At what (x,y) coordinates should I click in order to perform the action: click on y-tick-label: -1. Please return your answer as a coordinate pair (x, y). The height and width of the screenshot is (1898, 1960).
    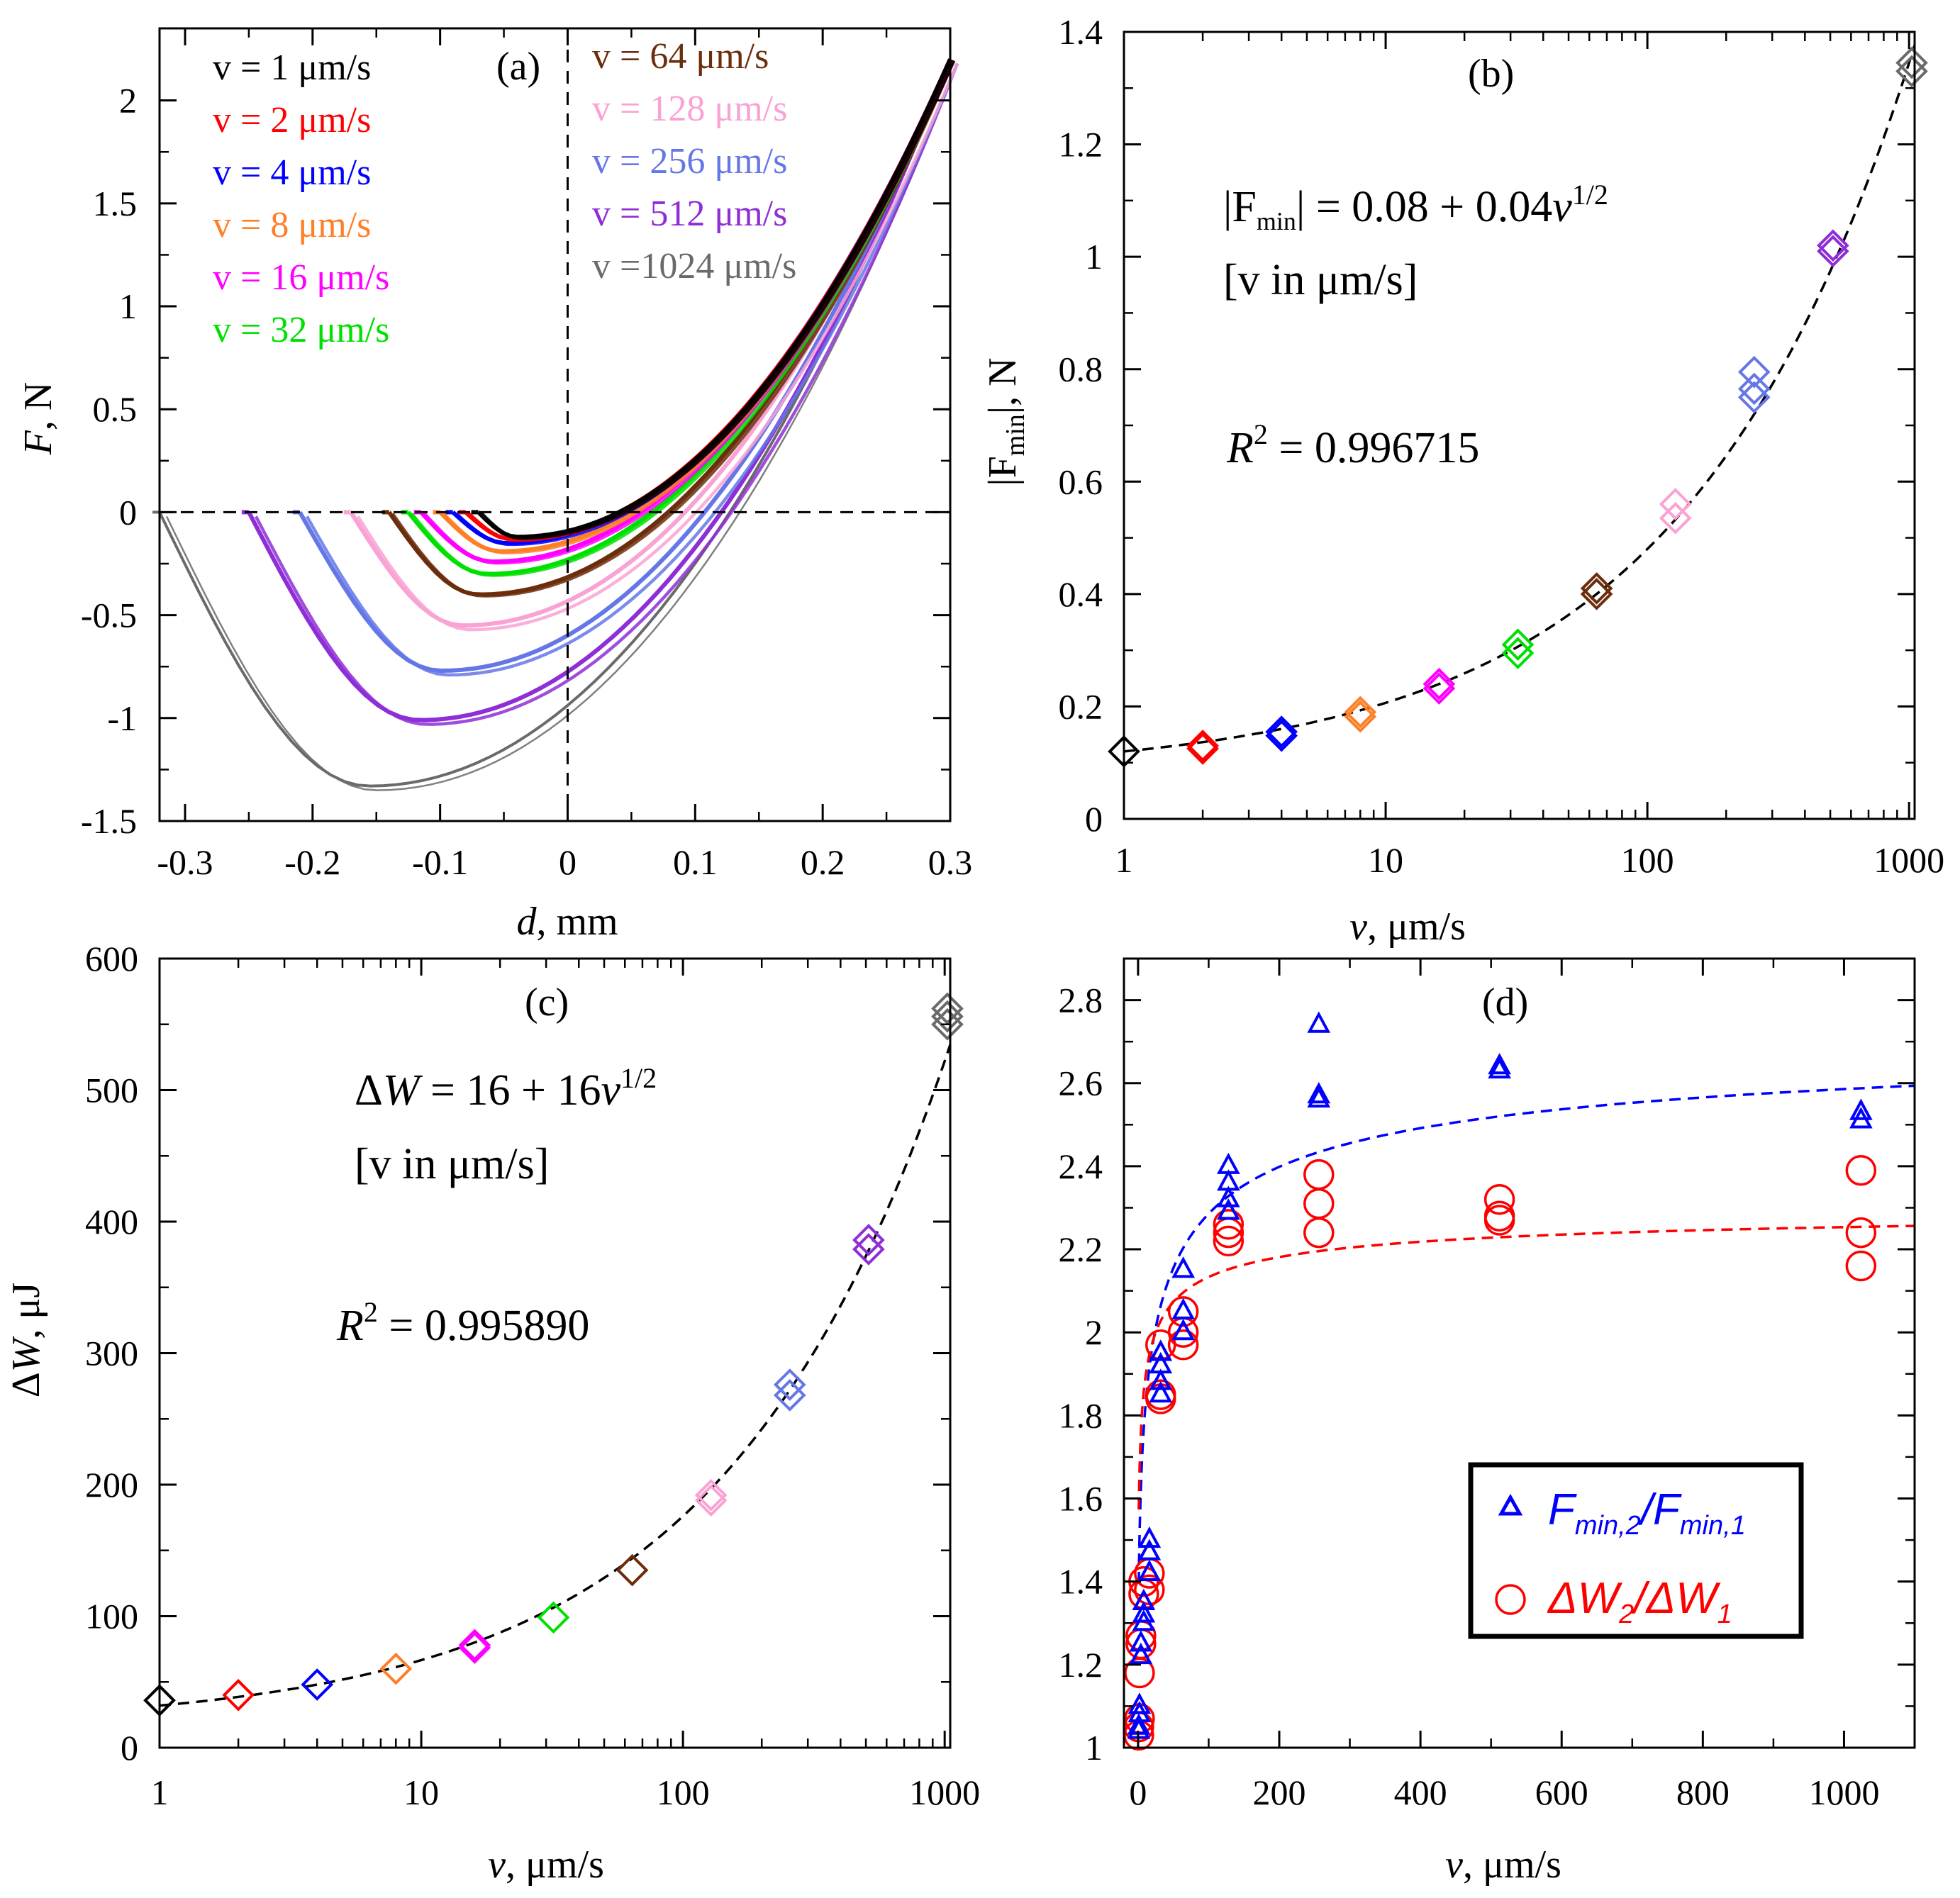
    Looking at the image, I should click on (122, 718).